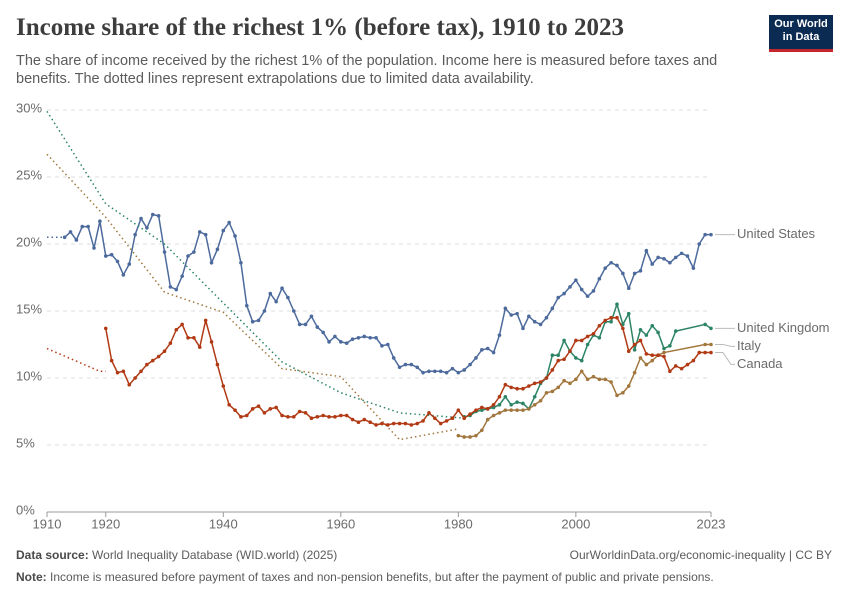  What do you see at coordinates (801, 33) in the screenshot?
I see `logo: Our World in Data` at bounding box center [801, 33].